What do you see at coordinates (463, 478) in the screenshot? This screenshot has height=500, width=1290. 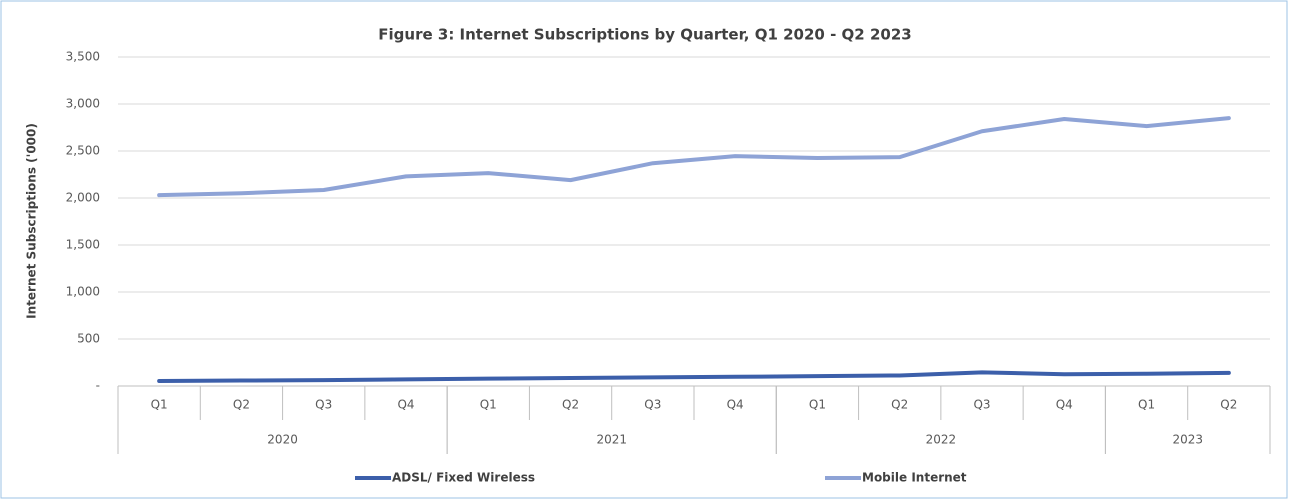 I see `legend-label: ADSL/ Fixed Wireless` at bounding box center [463, 478].